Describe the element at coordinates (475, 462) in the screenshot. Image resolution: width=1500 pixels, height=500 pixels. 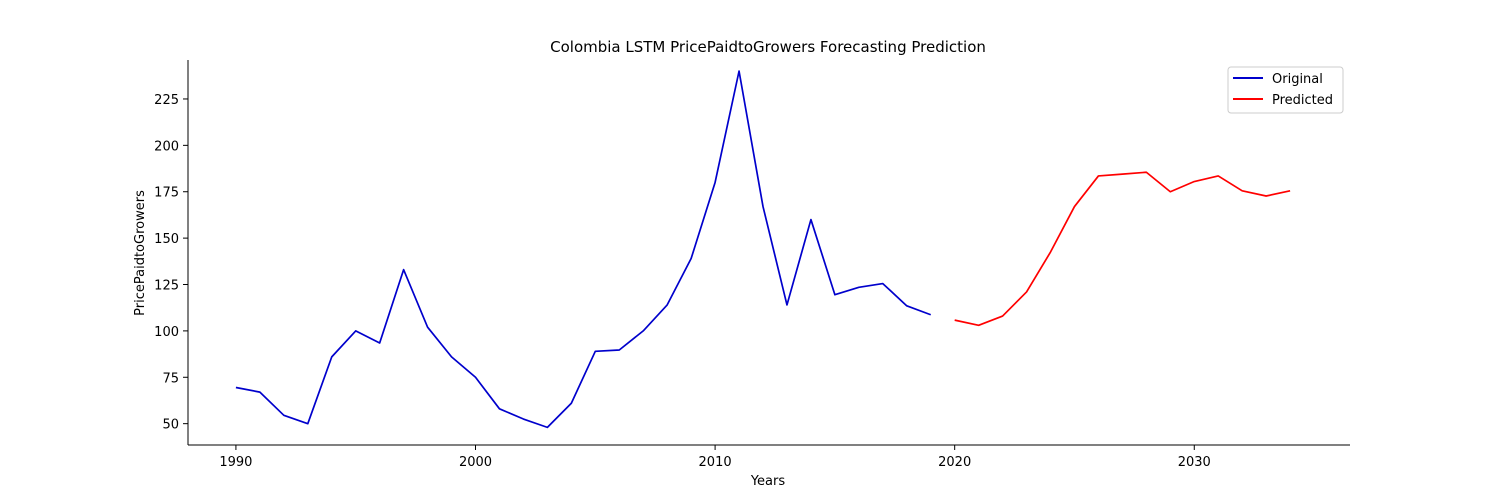
I see `x-tick-label: 2000` at that location.